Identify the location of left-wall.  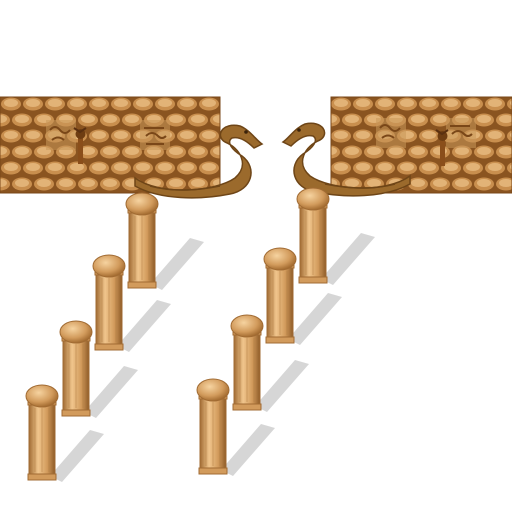
(110, 145).